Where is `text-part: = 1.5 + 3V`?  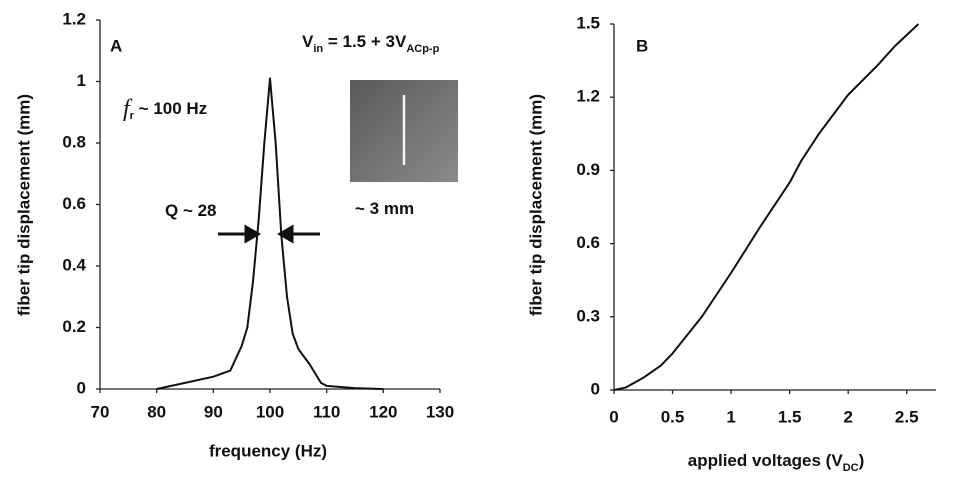
text-part: = 1.5 + 3V is located at coordinates (365, 41).